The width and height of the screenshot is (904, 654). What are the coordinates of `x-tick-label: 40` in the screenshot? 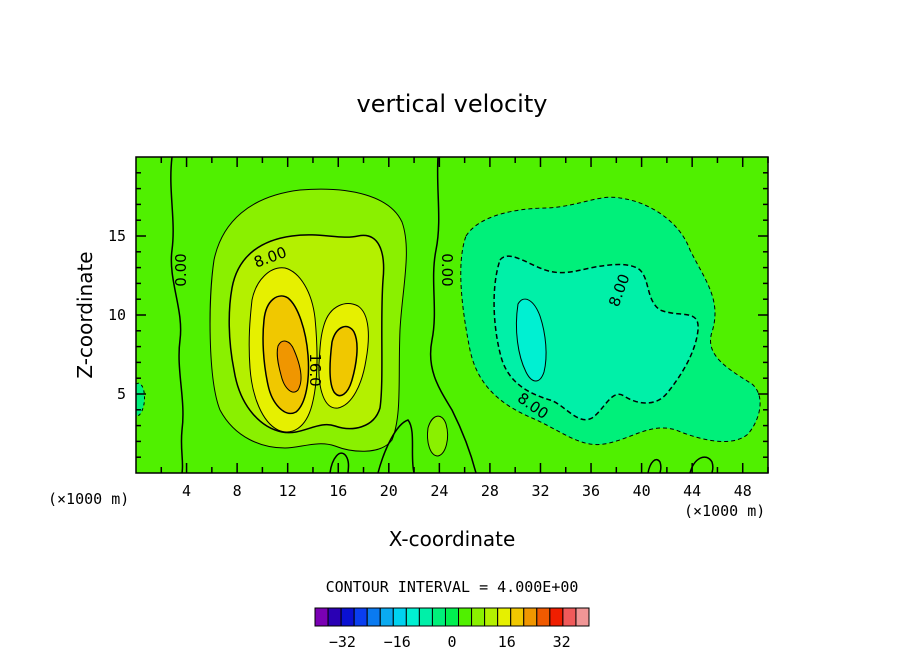 It's located at (642, 491).